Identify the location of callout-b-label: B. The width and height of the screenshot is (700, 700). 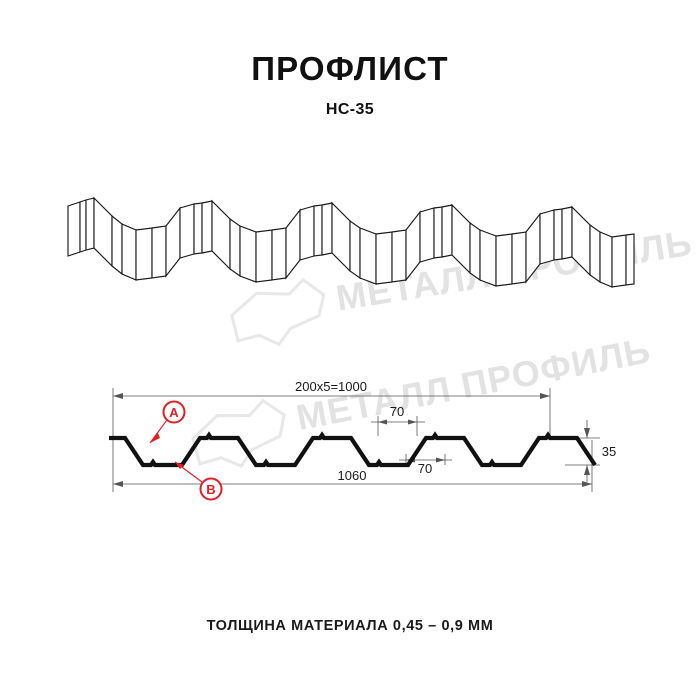
(210, 489).